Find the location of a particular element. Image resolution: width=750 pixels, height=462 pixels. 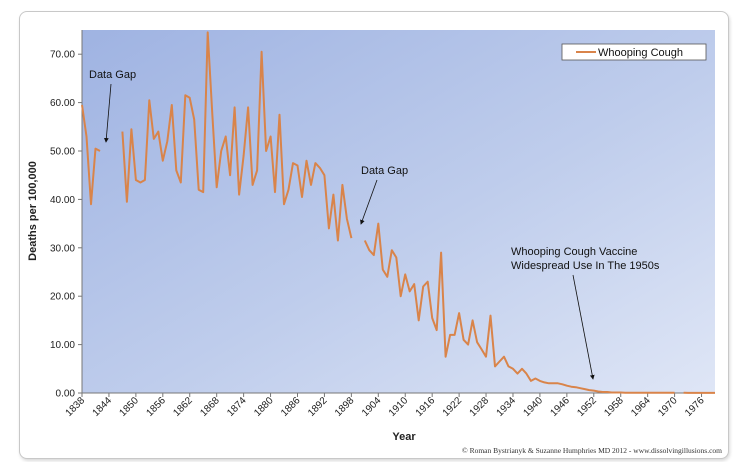

x-tick-label: 1844 is located at coordinates (103, 407).